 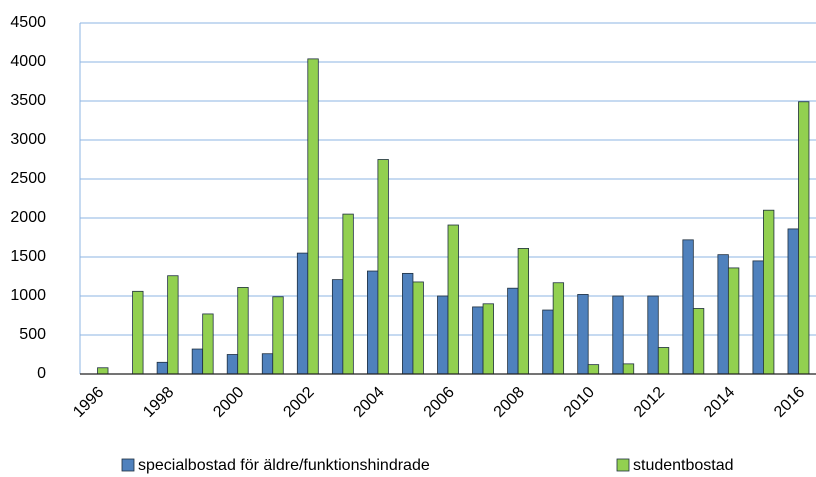 I want to click on x-tick-label: 2012, so click(x=649, y=402).